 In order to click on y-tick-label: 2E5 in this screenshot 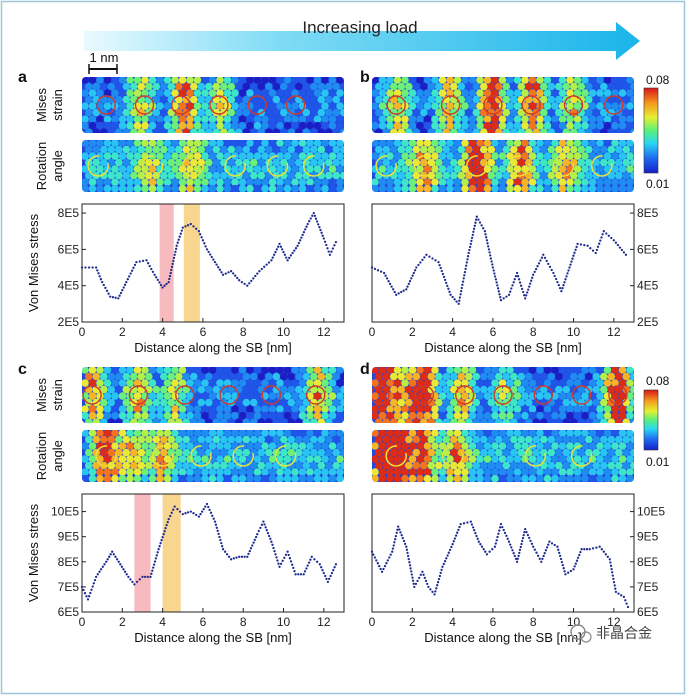, I will do `click(648, 322)`.